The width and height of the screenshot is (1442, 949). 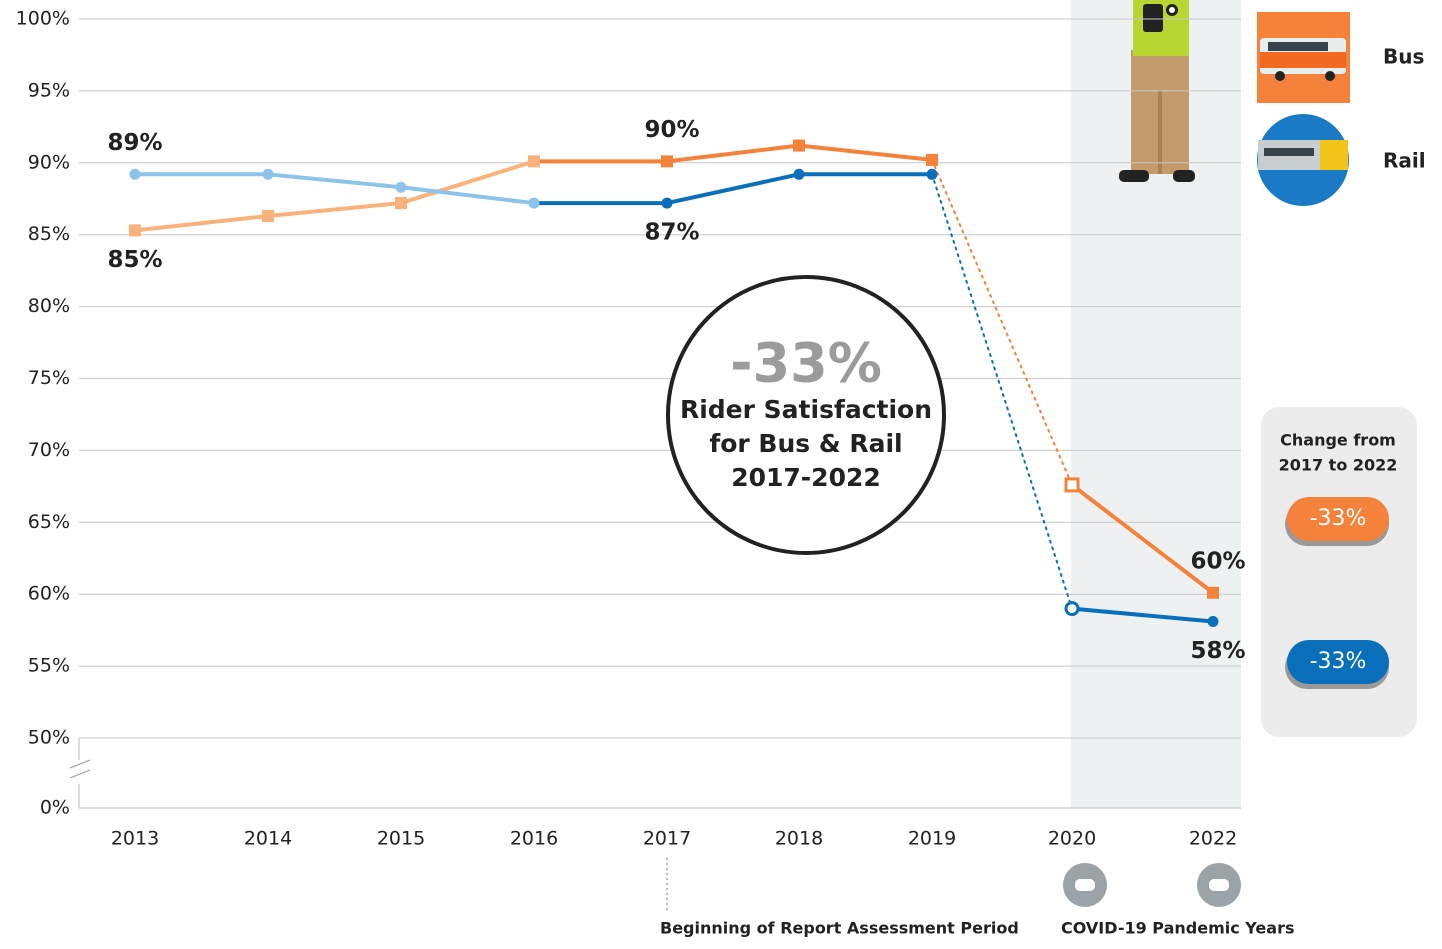 I want to click on x-tick-label: 2016, so click(x=534, y=839).